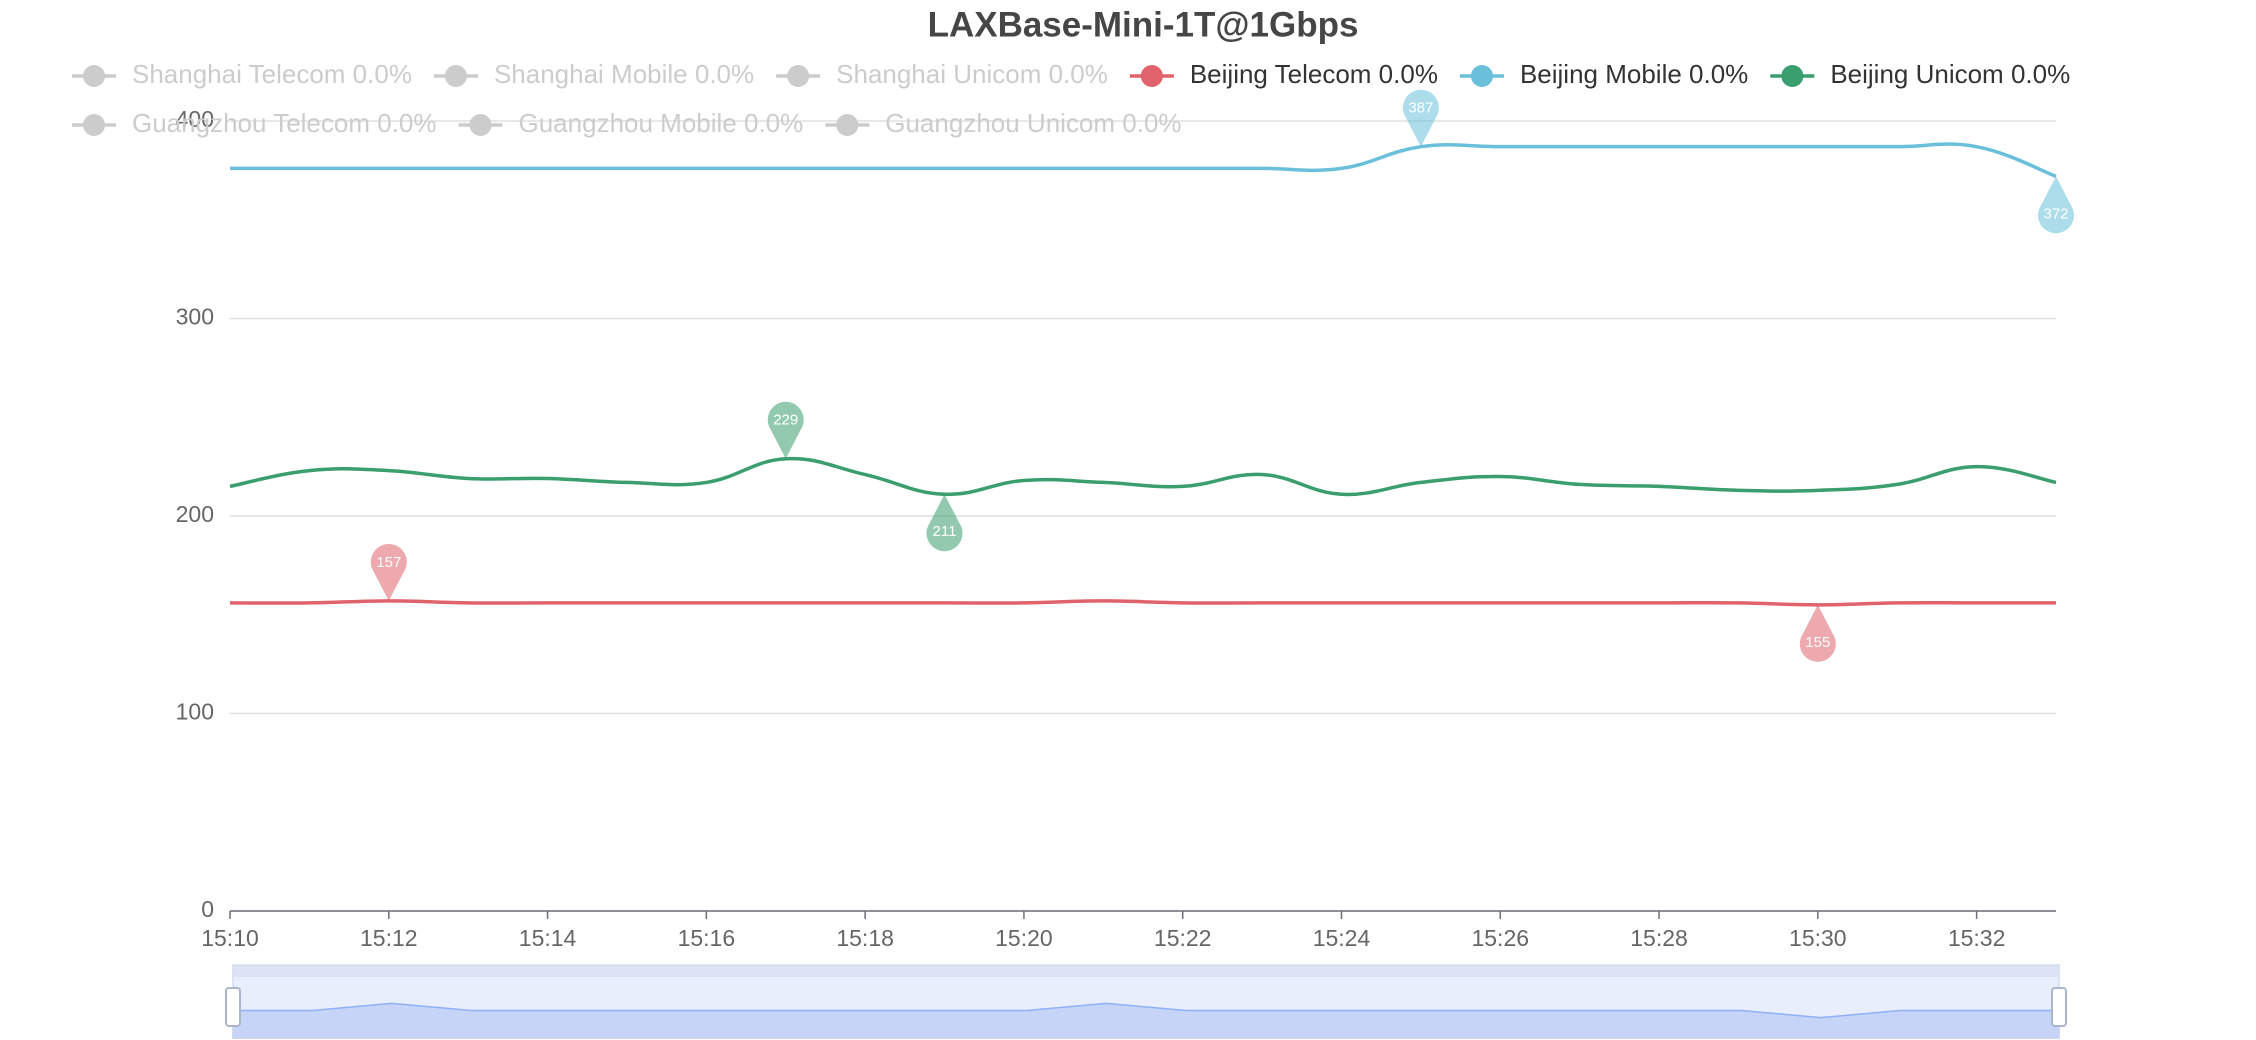 This screenshot has width=2256, height=1040. I want to click on zoom-area, so click(1146, 1020).